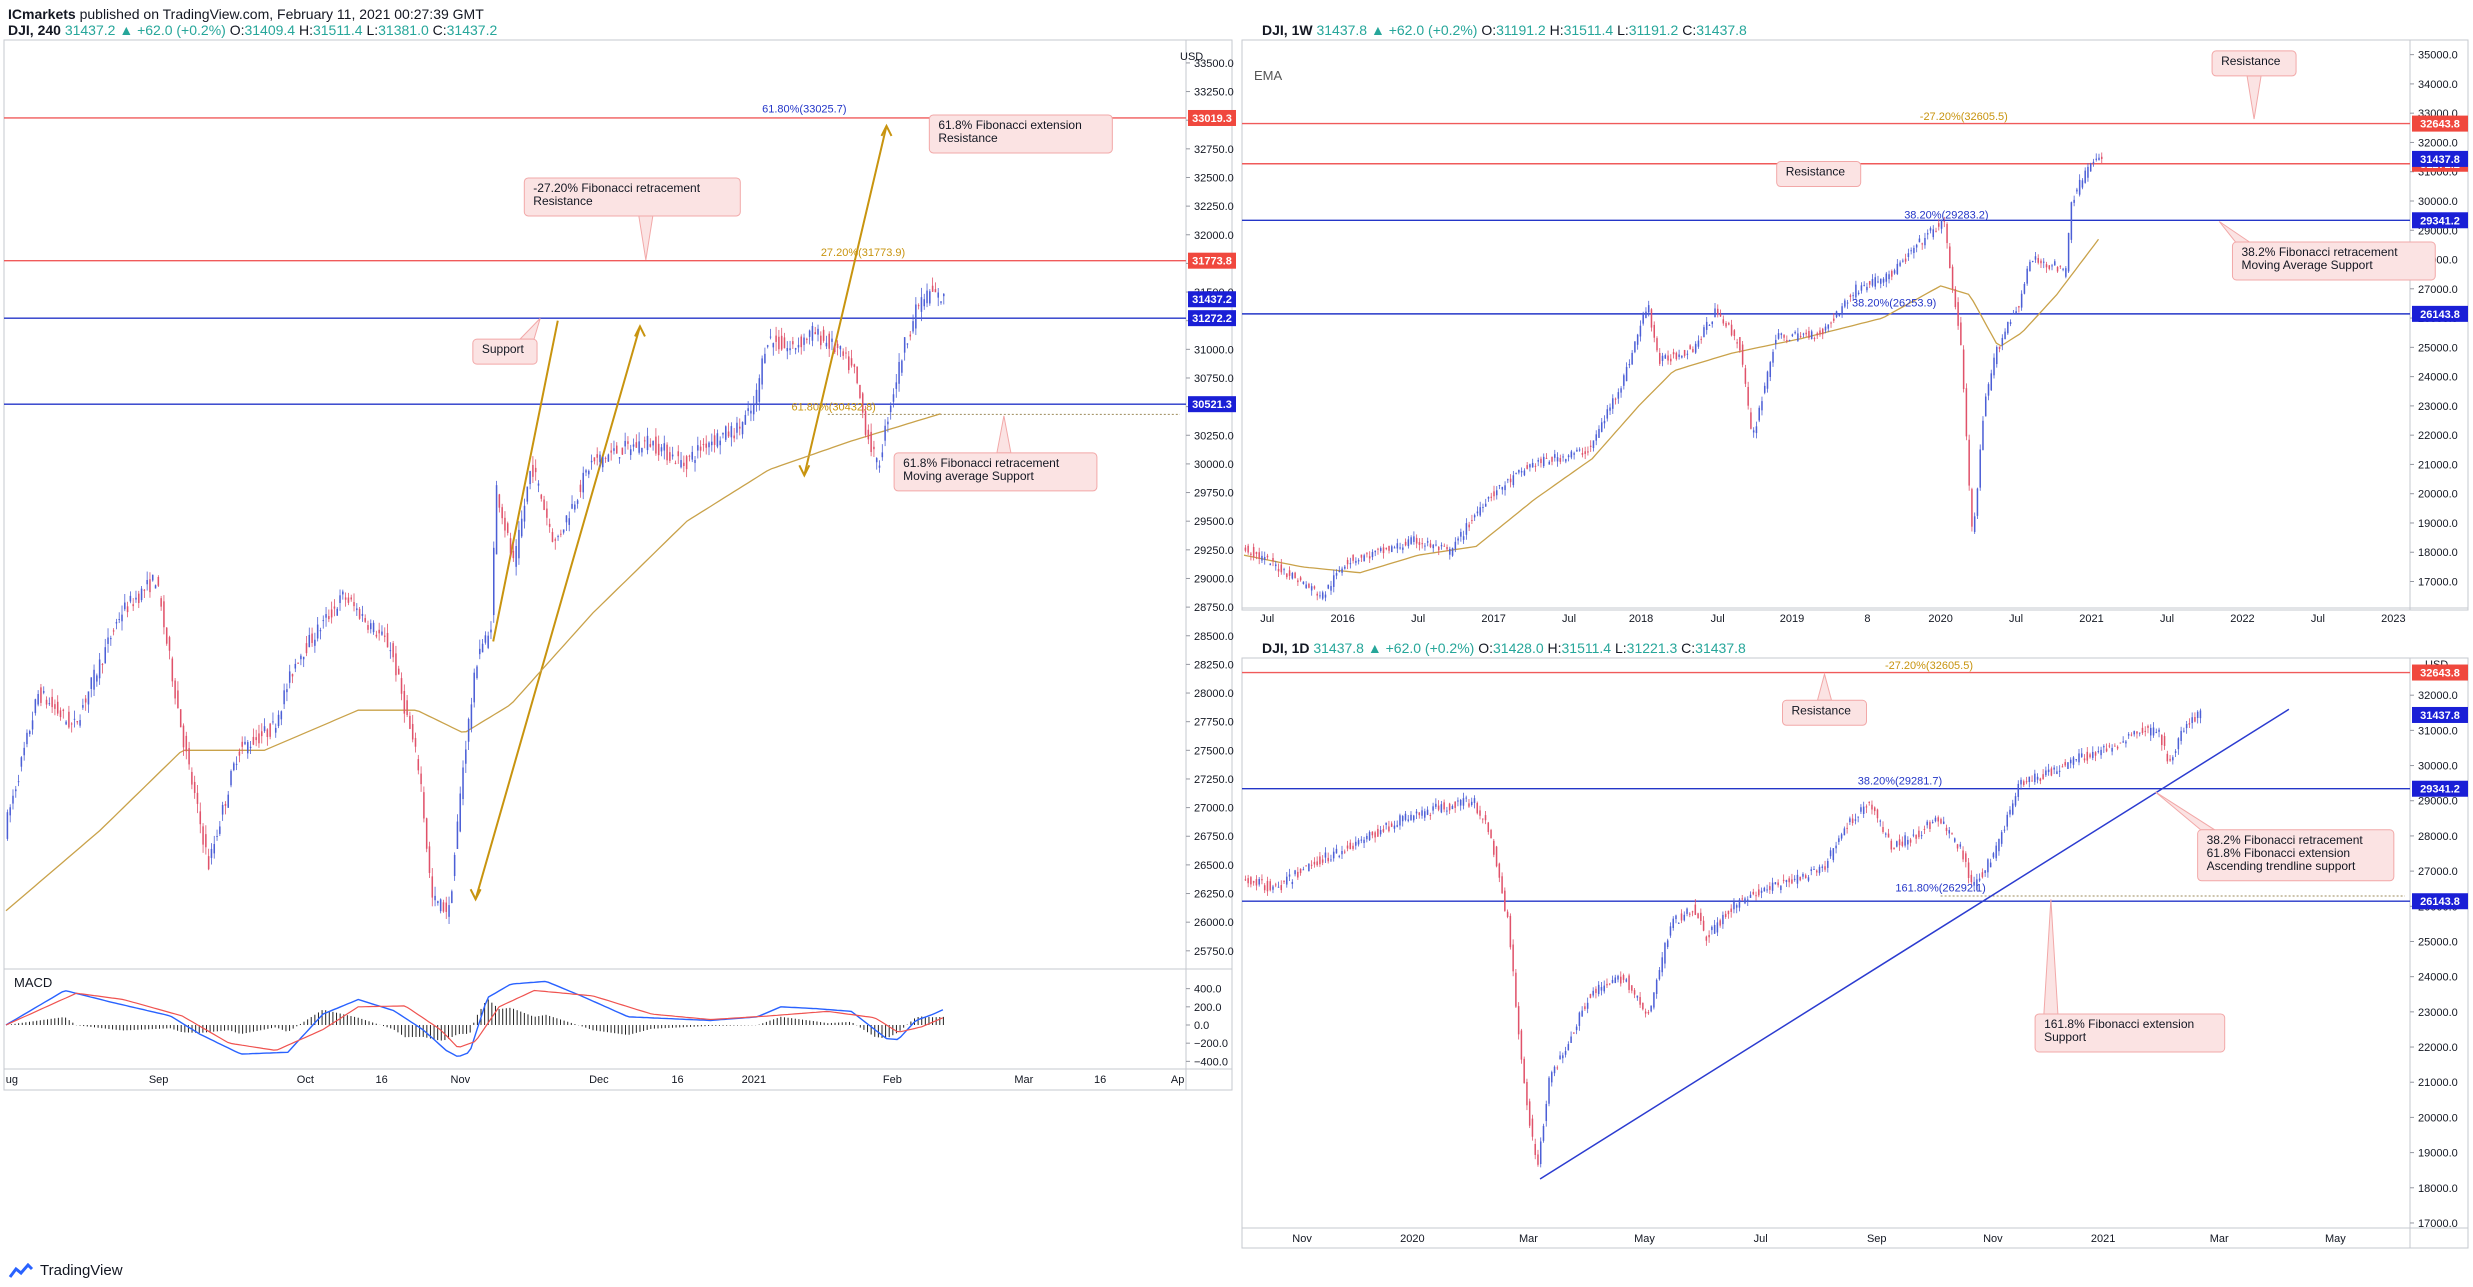 The image size is (2473, 1287). I want to click on x-tick-label: Jul, so click(1761, 1239).